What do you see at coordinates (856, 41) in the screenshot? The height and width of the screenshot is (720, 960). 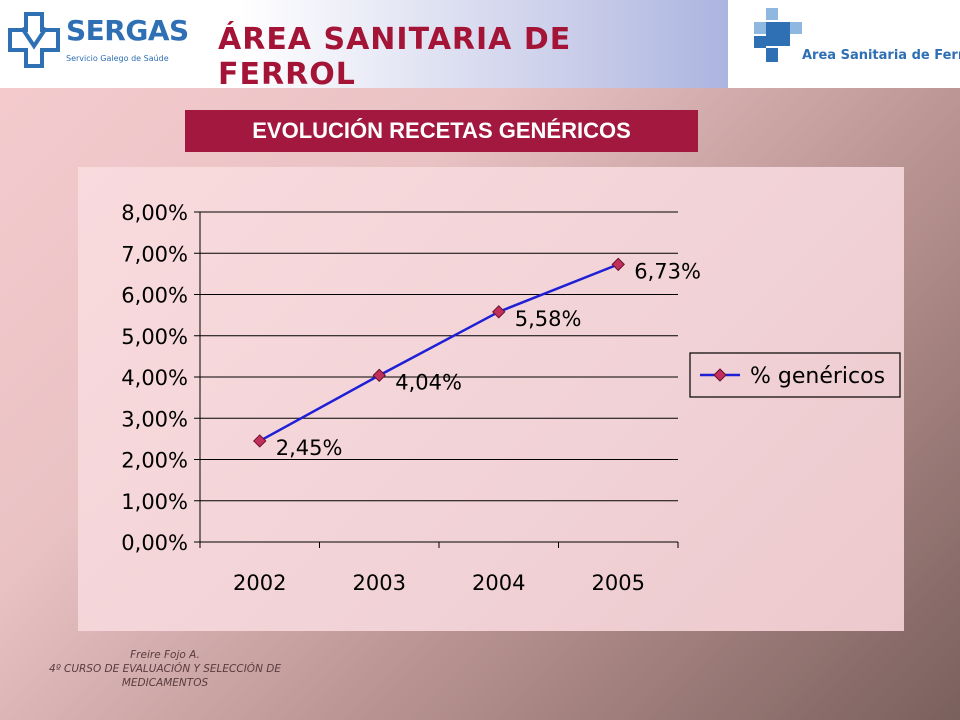 I see `area-sanitaria-logo: Area Sanitaria de Ferrol` at bounding box center [856, 41].